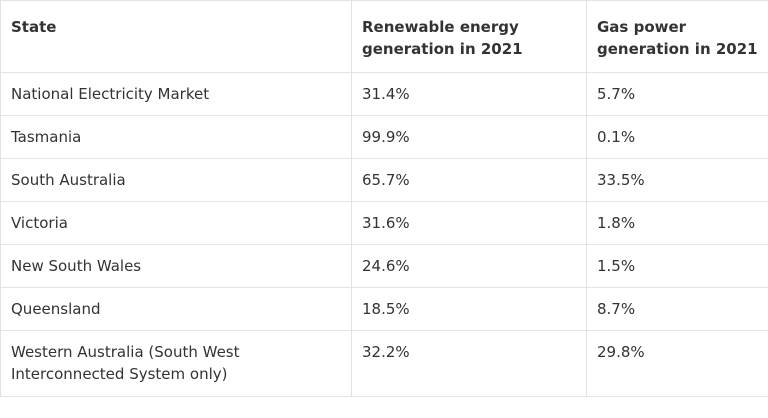  What do you see at coordinates (469, 266) in the screenshot?
I see `cell-renewable: 24.6%` at bounding box center [469, 266].